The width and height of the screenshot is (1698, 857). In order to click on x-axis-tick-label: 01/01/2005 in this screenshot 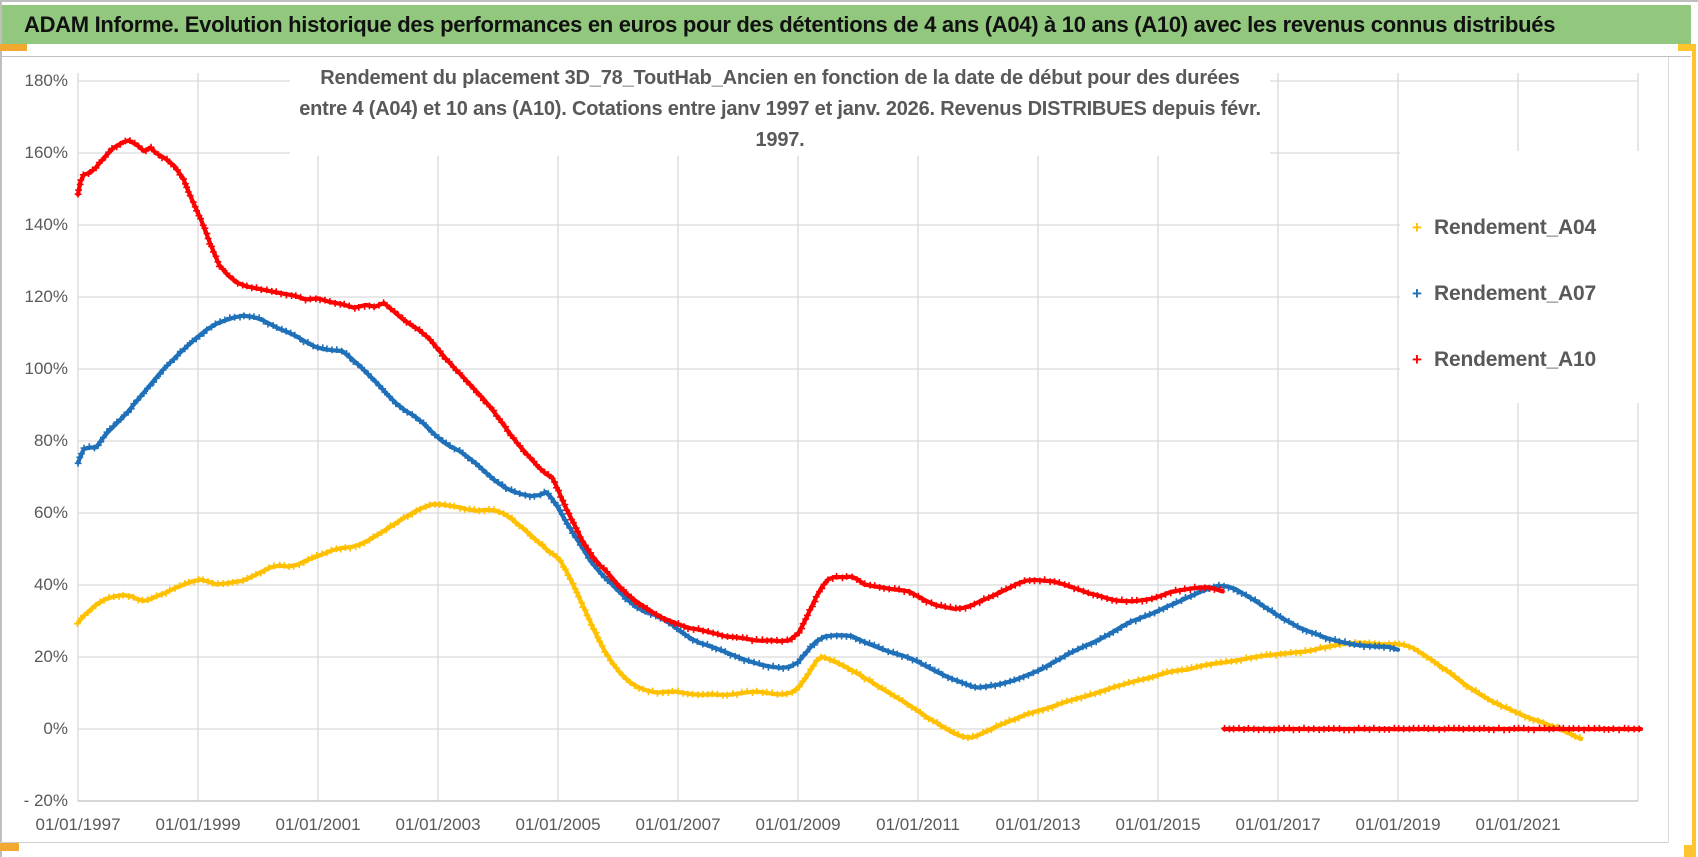, I will do `click(558, 824)`.